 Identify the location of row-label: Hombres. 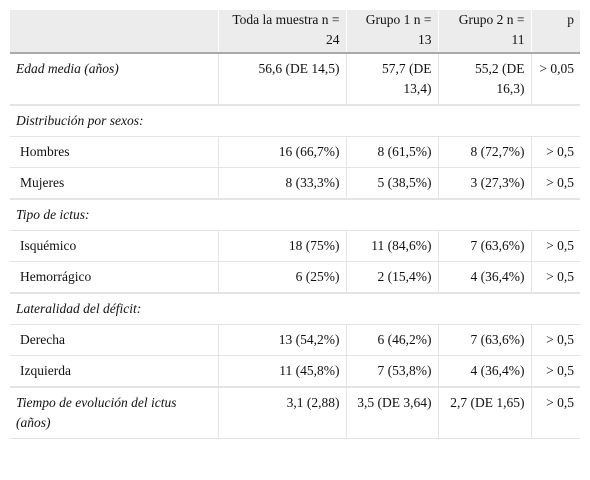
(114, 152).